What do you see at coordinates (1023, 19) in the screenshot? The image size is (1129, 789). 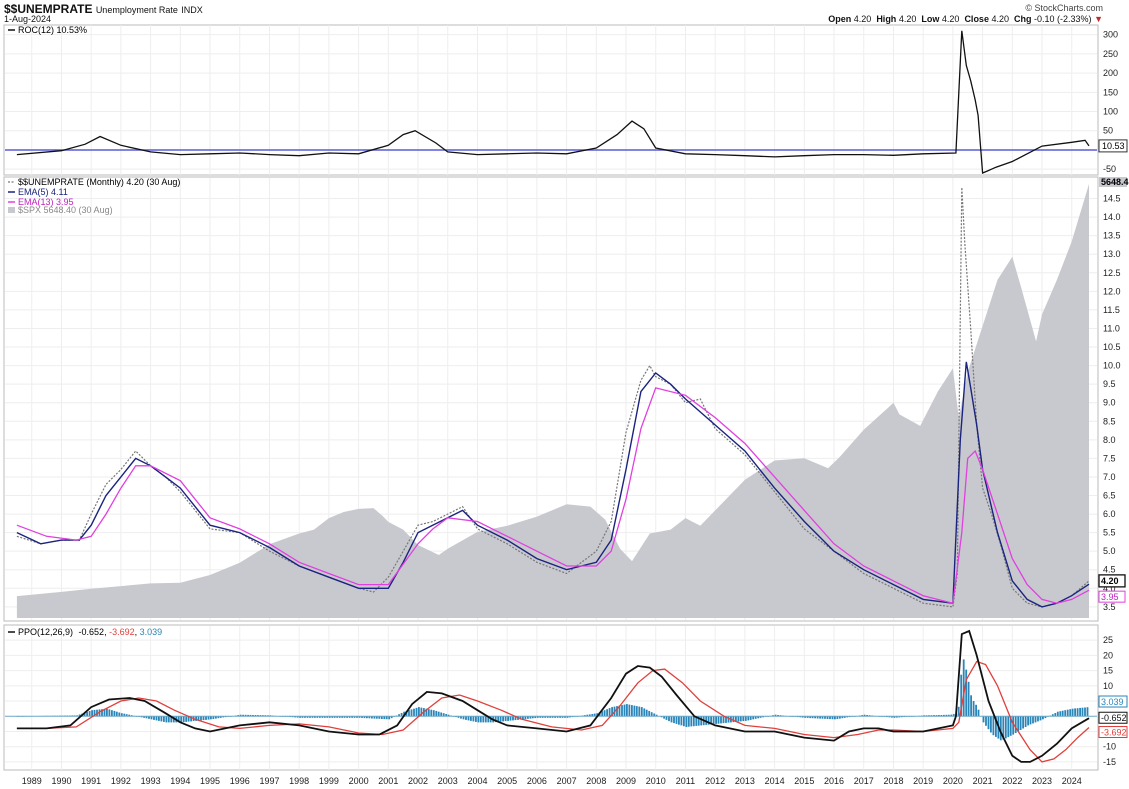 I see `chg-label: Chg` at bounding box center [1023, 19].